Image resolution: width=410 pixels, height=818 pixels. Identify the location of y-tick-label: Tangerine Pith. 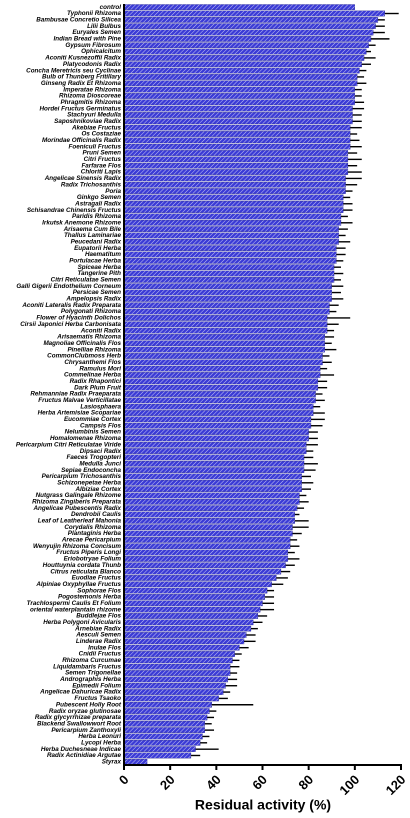
(99, 273).